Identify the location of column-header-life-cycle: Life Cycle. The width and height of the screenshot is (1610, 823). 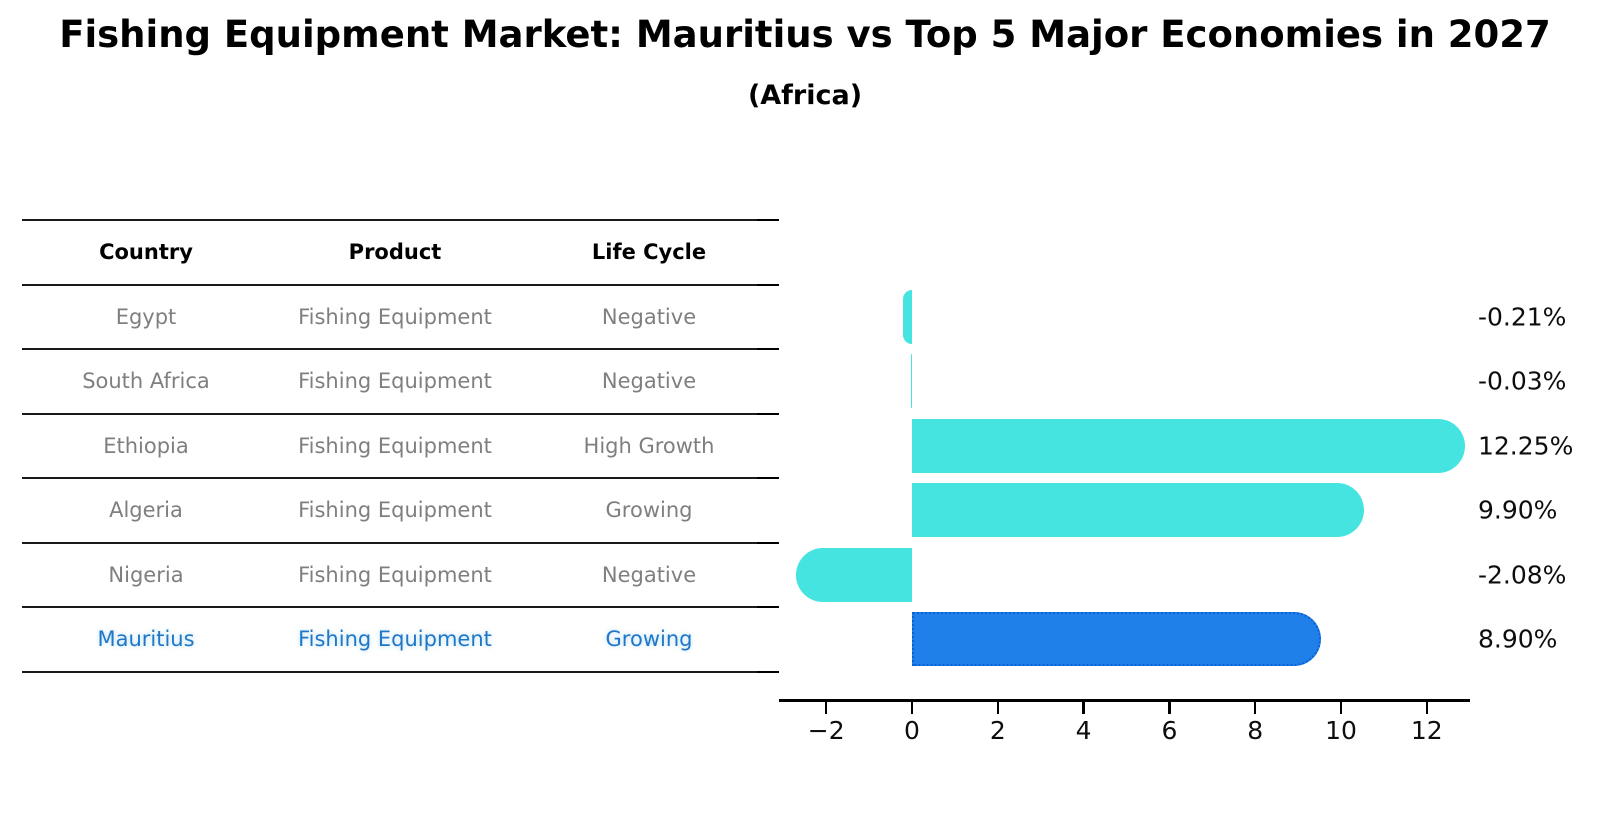
(649, 252).